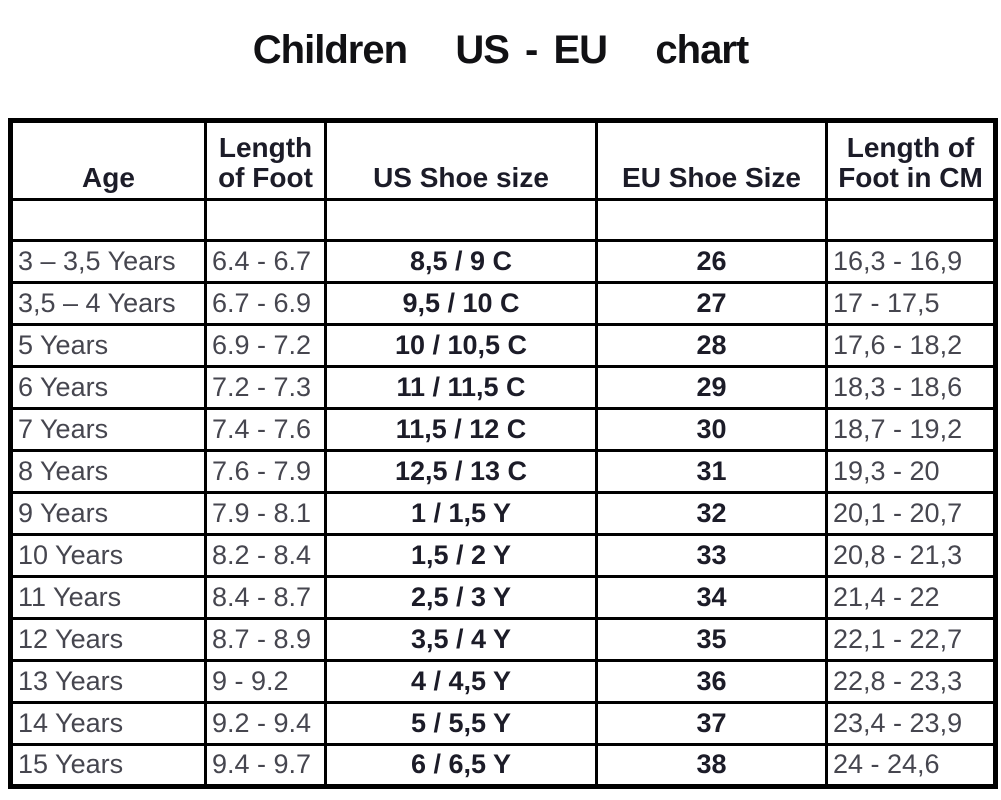 The height and width of the screenshot is (800, 1001). Describe the element at coordinates (711, 555) in the screenshot. I see `cell-eu: 33` at that location.